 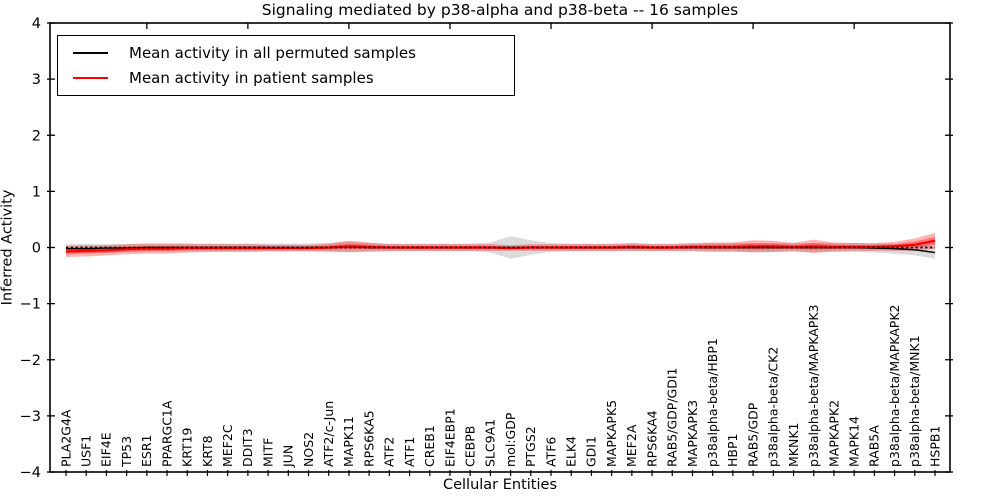 What do you see at coordinates (813, 386) in the screenshot?
I see `x-tick-label: p38alpha-beta/MAPKAPK3` at bounding box center [813, 386].